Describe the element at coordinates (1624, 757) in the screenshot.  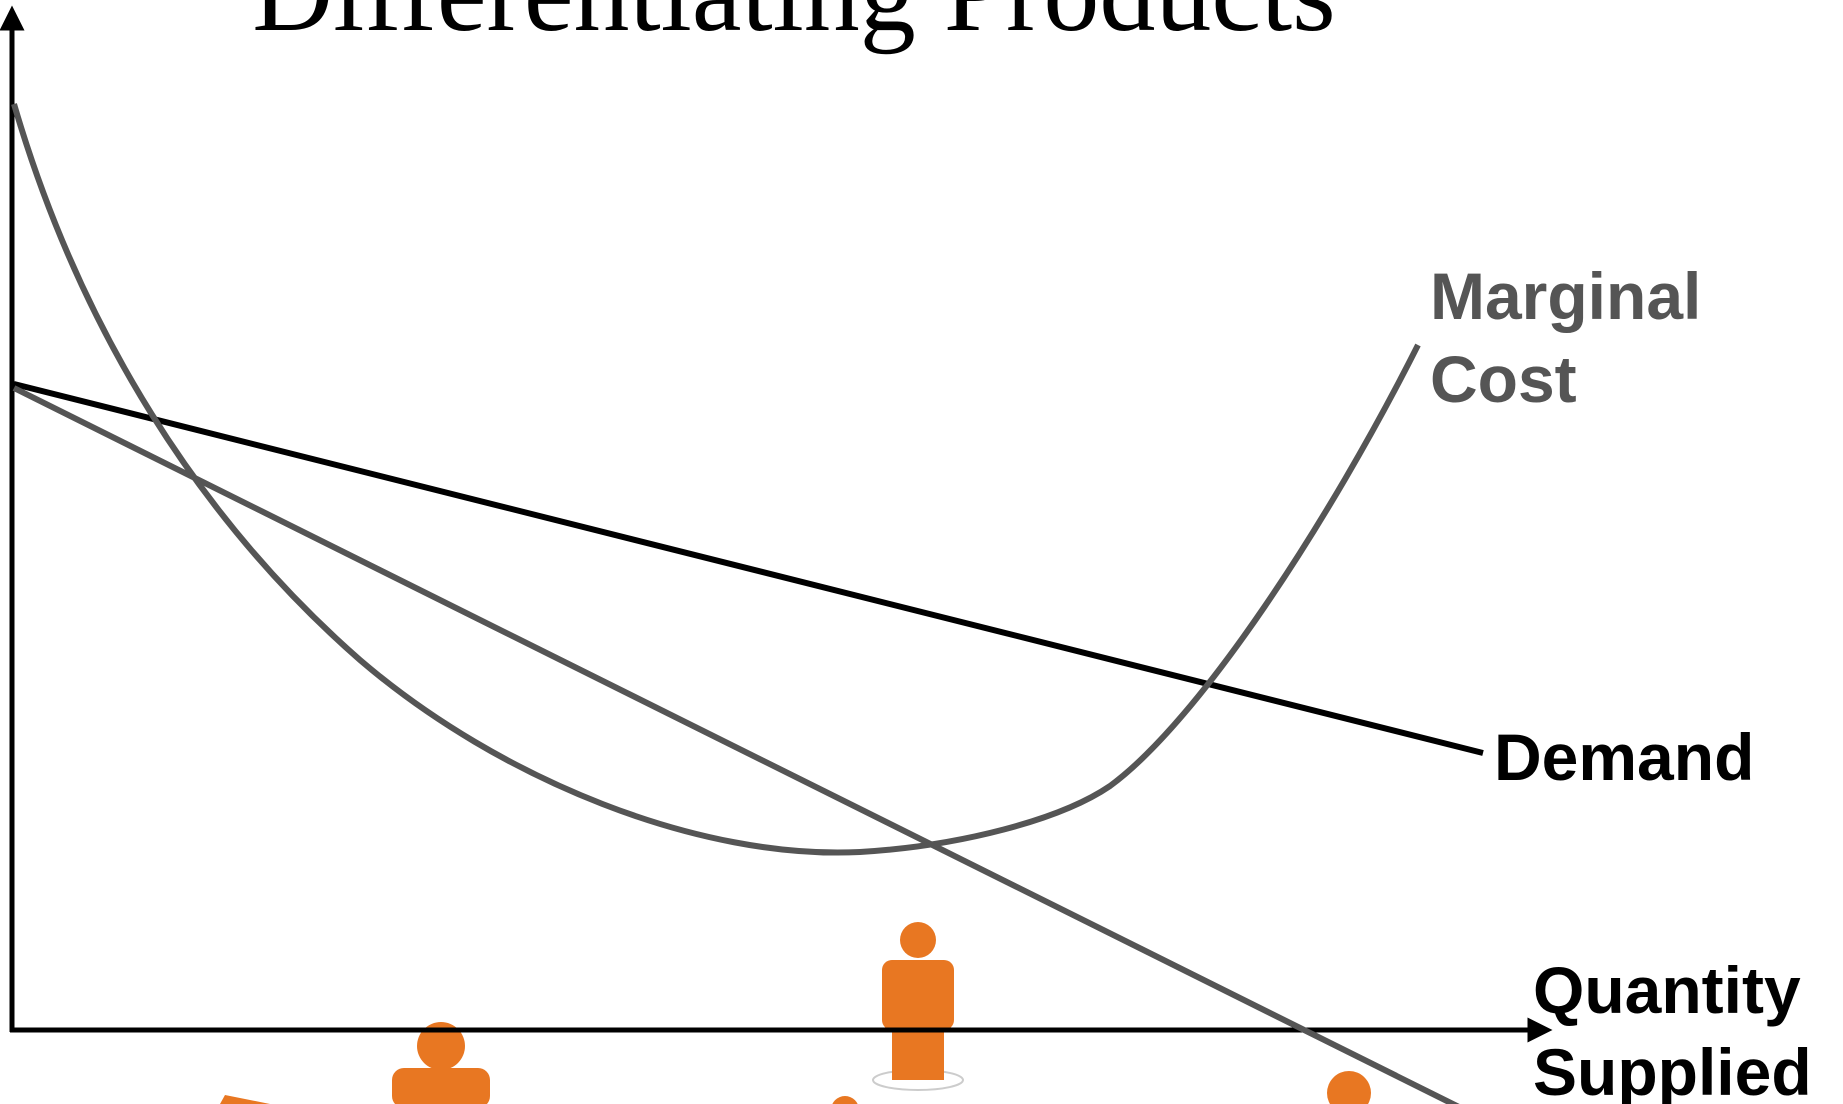
I see `demand-label: Demand` at that location.